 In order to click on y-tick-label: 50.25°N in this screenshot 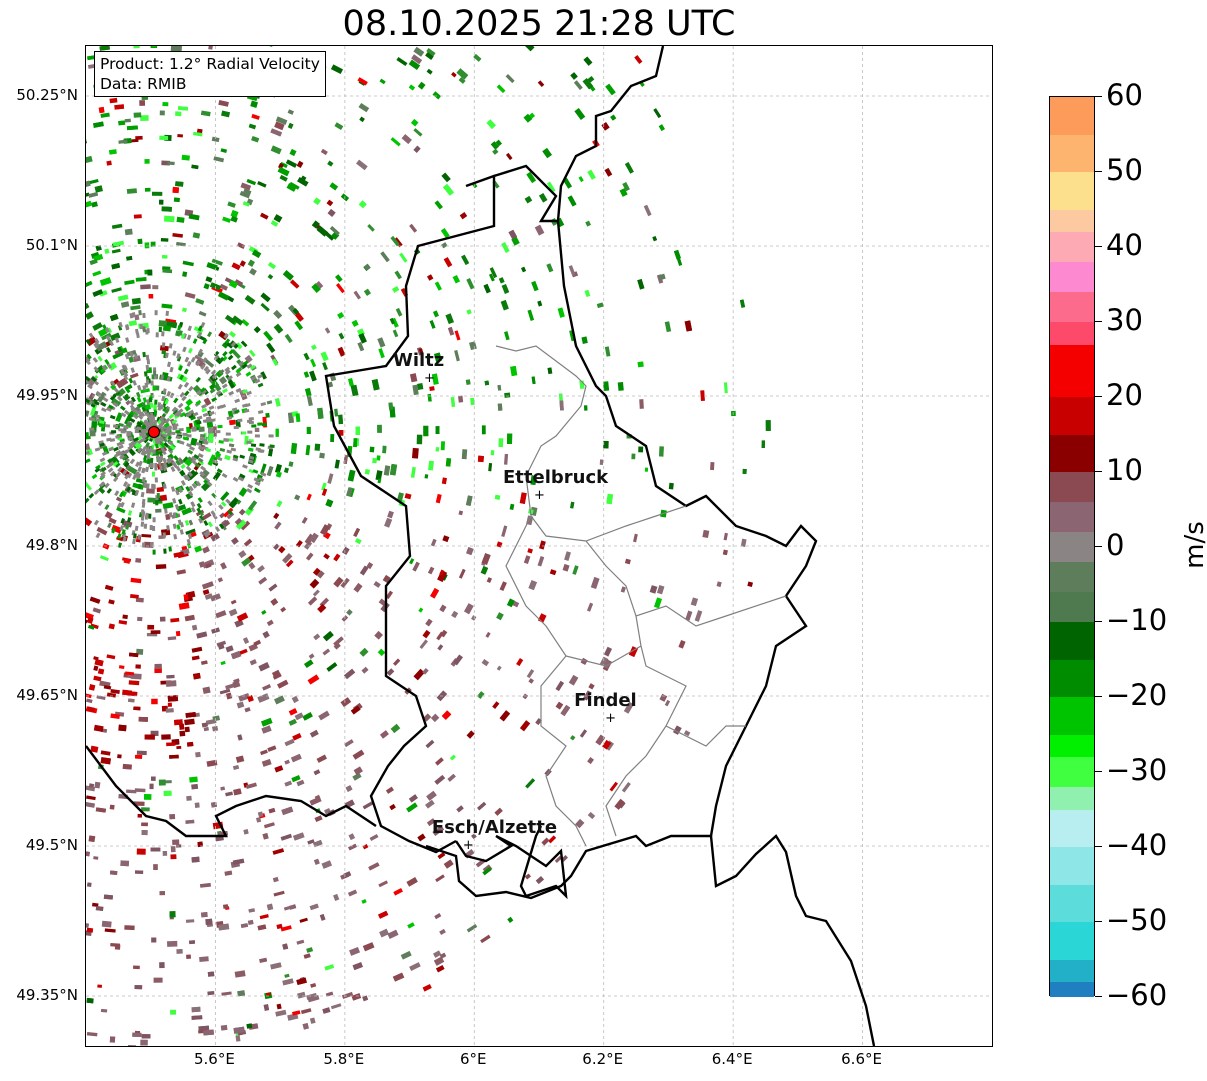, I will do `click(47, 95)`.